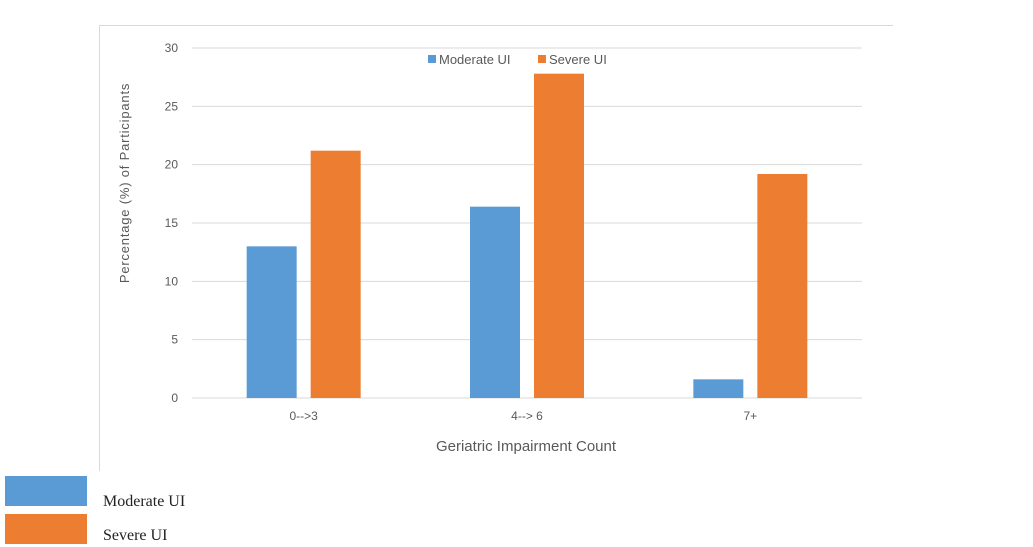  I want to click on y-tick-label: 25, so click(172, 106).